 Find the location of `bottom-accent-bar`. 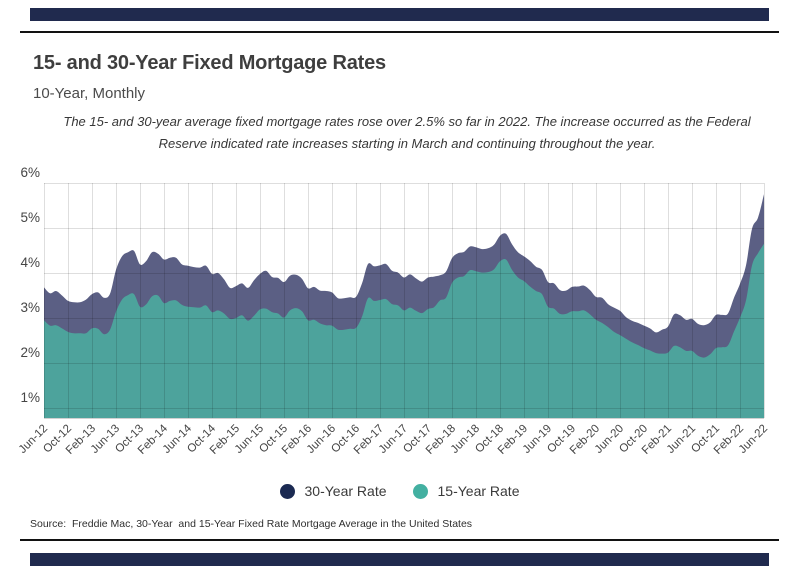

bottom-accent-bar is located at coordinates (399, 559).